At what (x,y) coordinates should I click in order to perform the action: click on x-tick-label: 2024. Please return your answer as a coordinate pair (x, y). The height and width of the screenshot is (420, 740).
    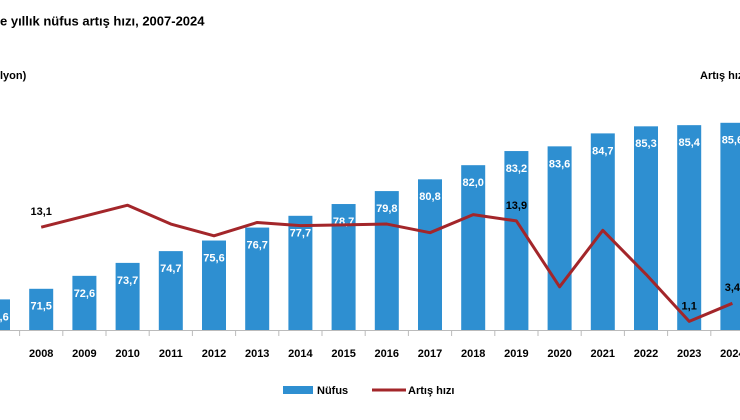
    Looking at the image, I should click on (730, 354).